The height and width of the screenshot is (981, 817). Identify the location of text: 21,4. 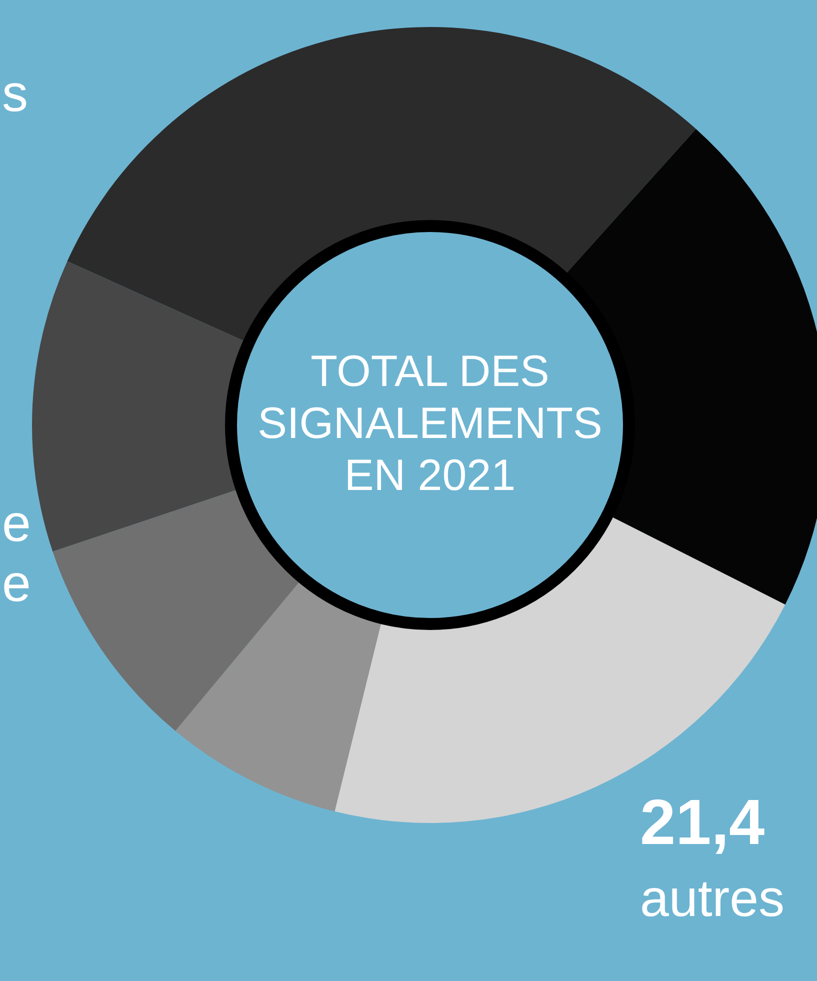
(702, 822).